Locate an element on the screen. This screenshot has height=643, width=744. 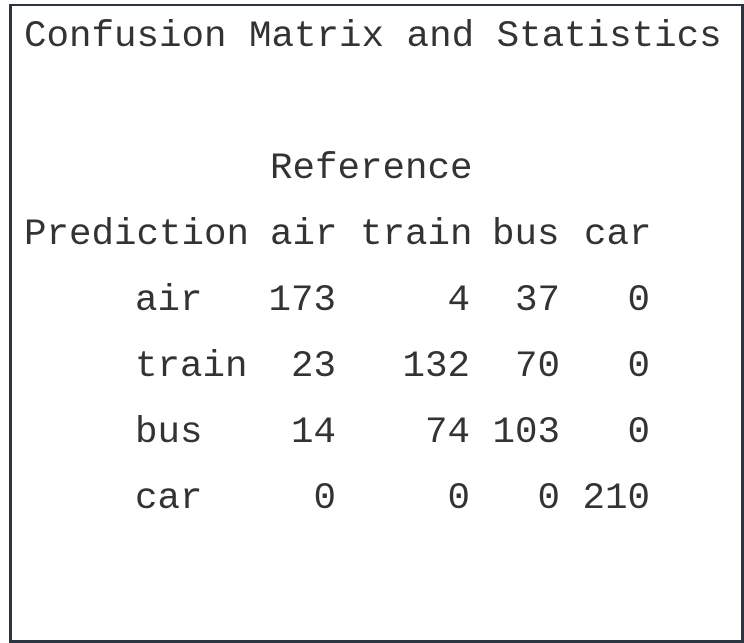
column-header-car: car is located at coordinates (618, 235).